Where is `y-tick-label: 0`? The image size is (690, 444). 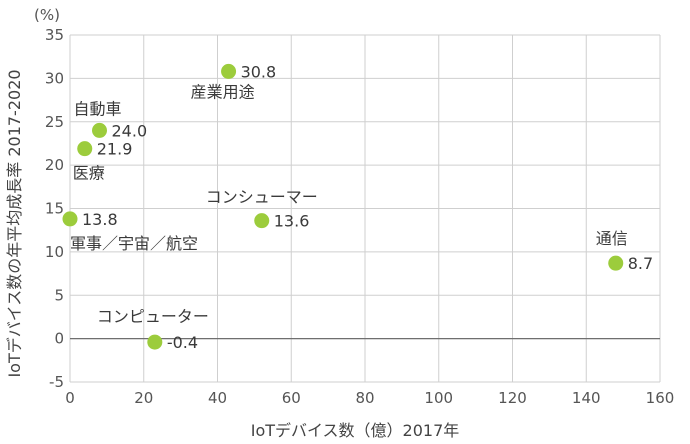 y-tick-label: 0 is located at coordinates (59, 339).